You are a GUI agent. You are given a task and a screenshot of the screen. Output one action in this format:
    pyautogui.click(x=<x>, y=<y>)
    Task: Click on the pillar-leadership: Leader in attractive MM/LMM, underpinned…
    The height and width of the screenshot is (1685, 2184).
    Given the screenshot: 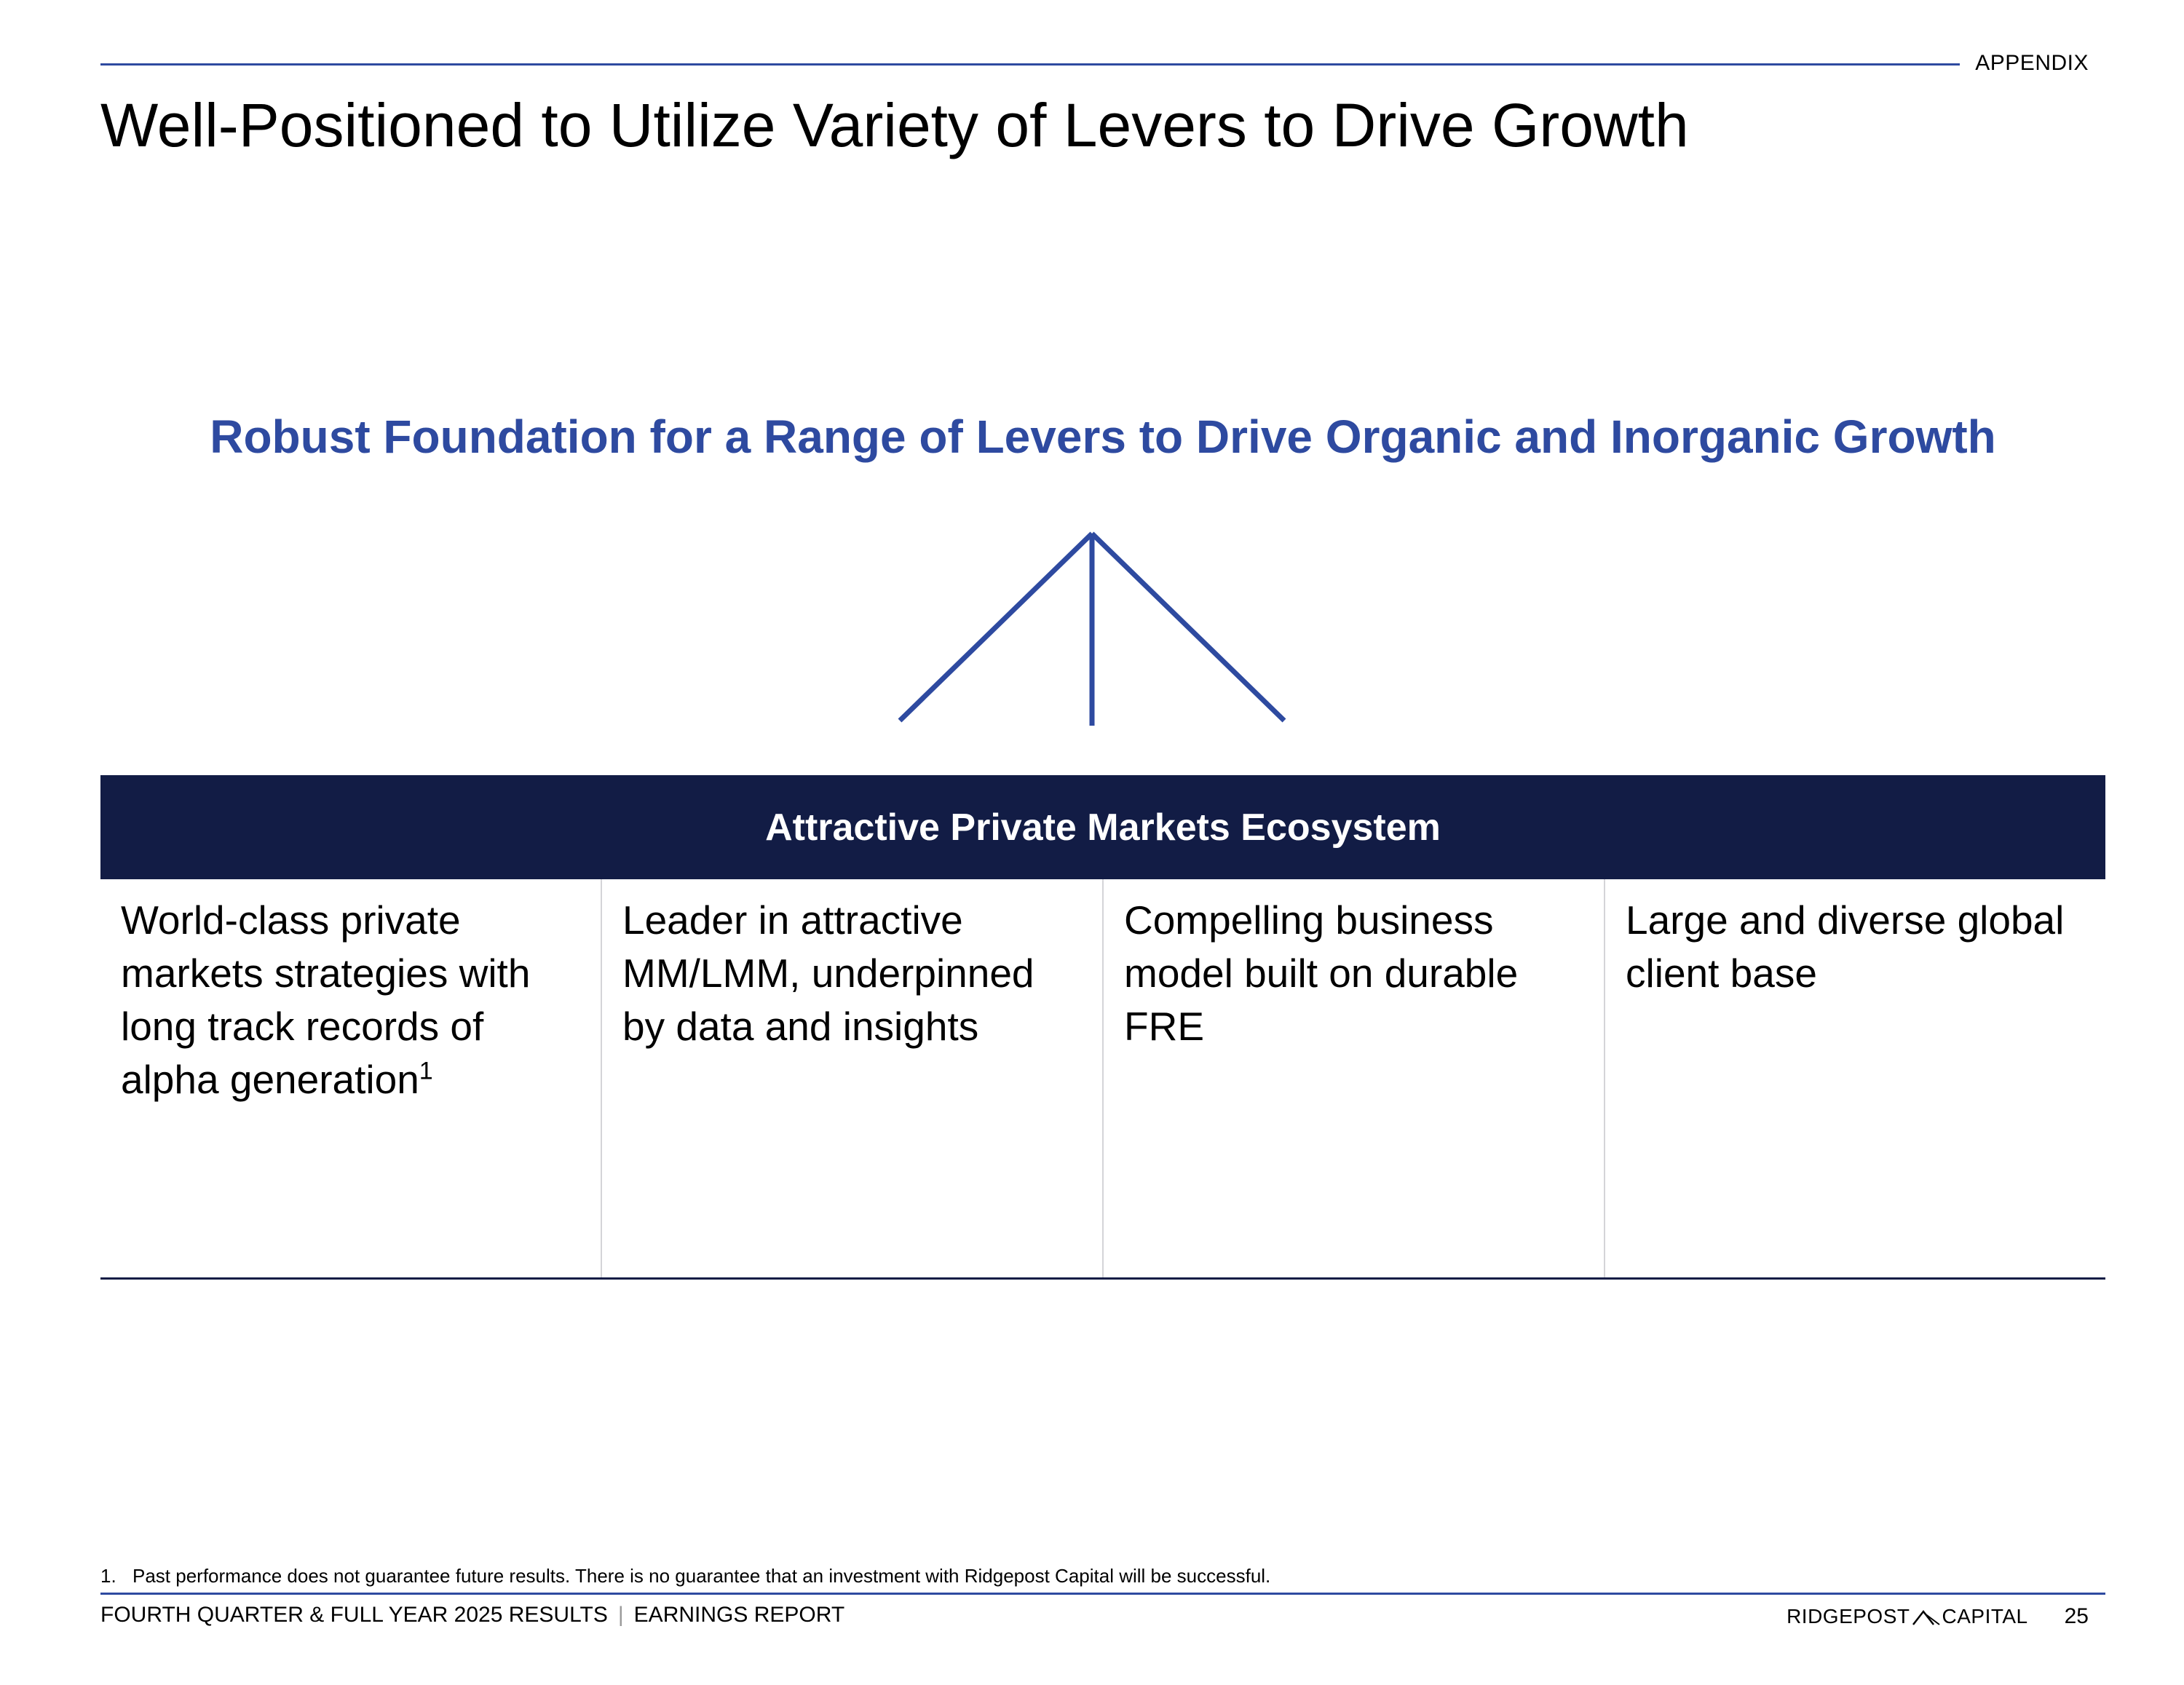 What is the action you would take?
    pyautogui.click(x=851, y=1078)
    